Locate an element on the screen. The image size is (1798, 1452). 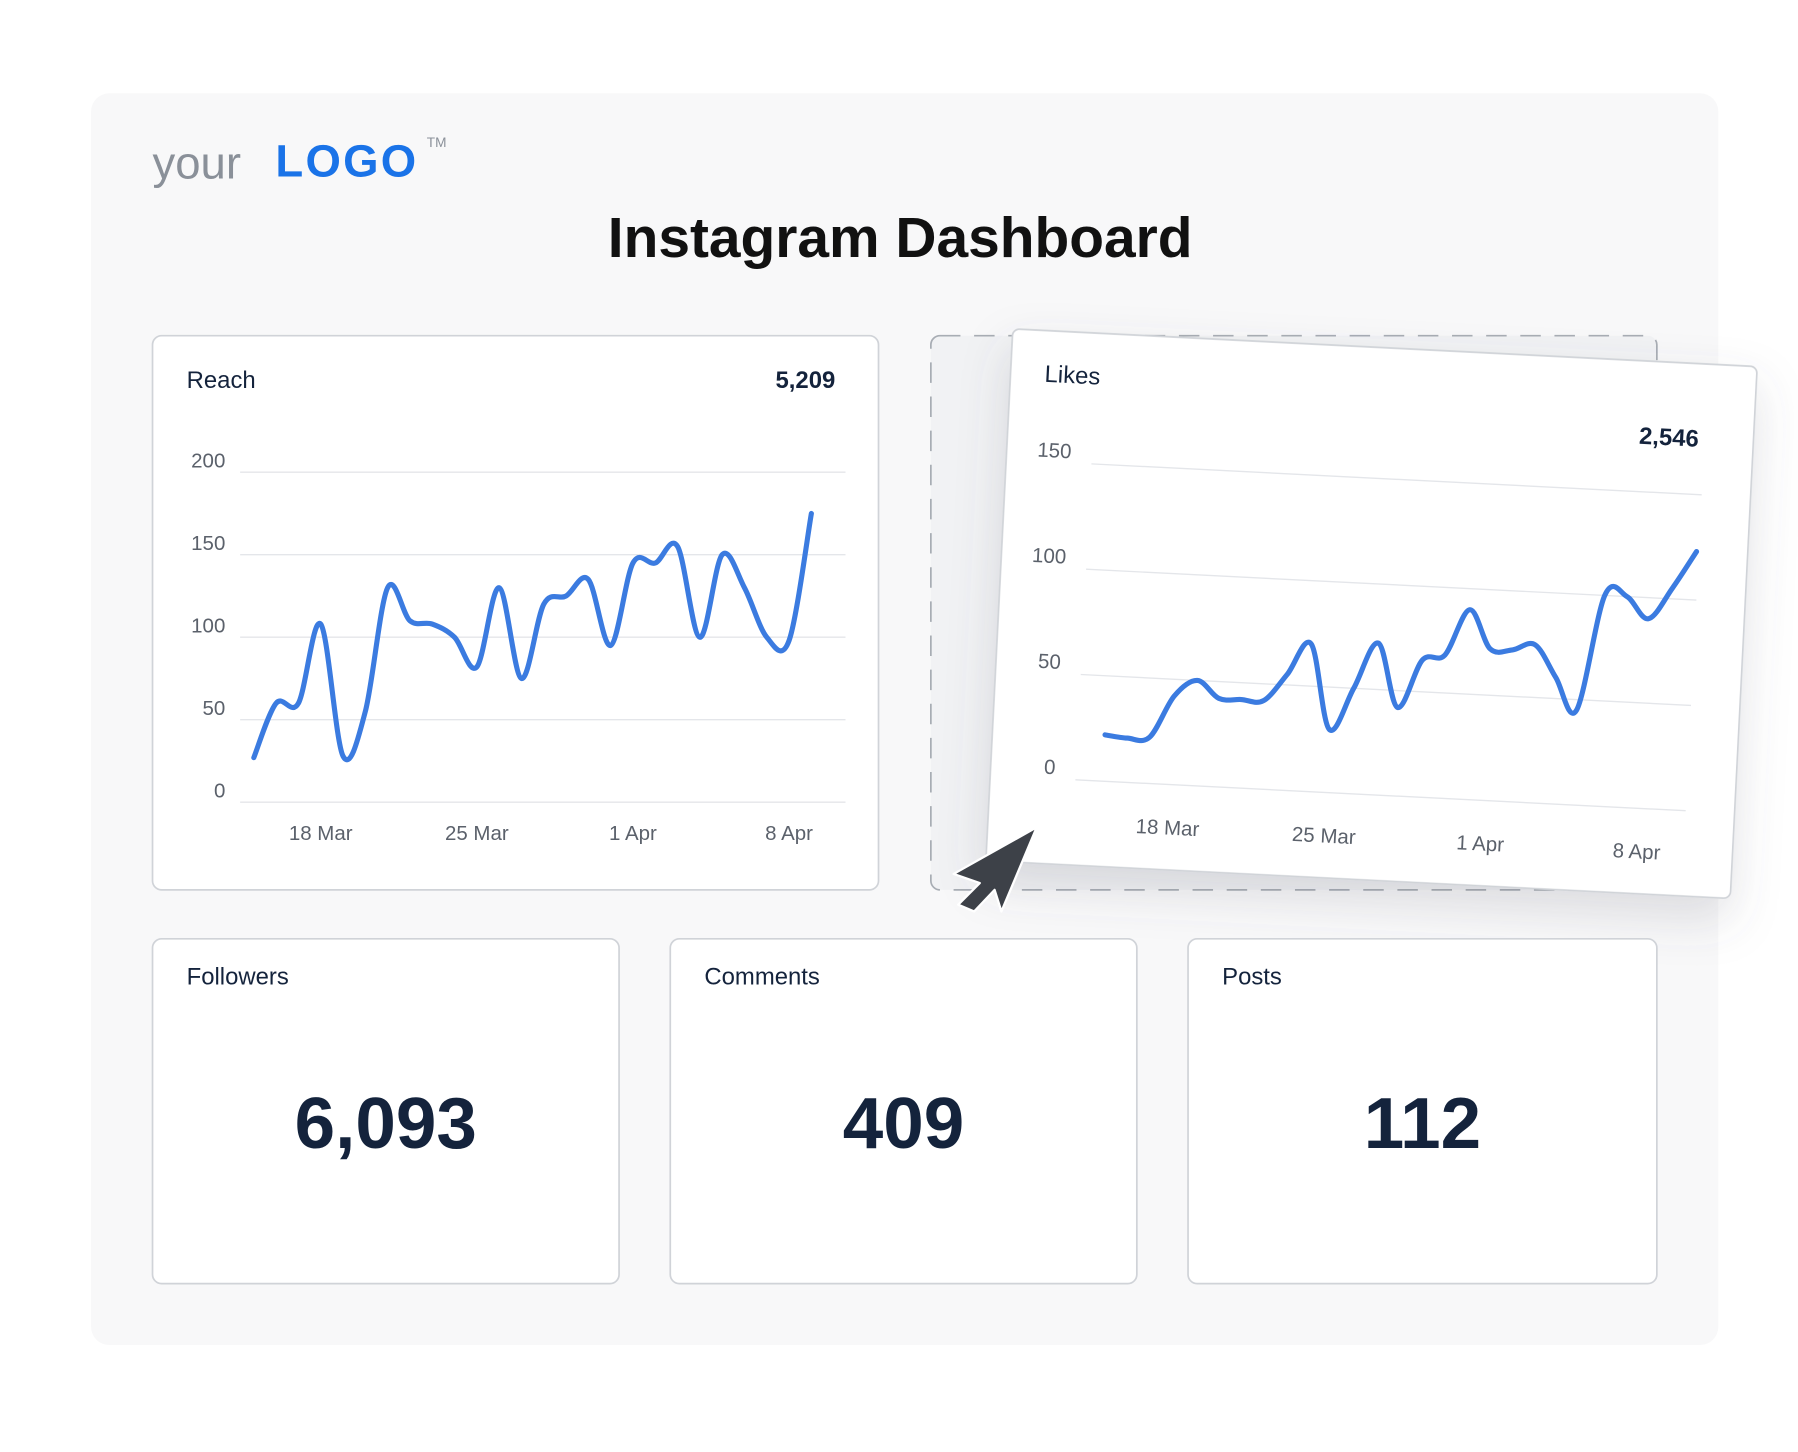
kpi-label: Followers is located at coordinates (238, 976).